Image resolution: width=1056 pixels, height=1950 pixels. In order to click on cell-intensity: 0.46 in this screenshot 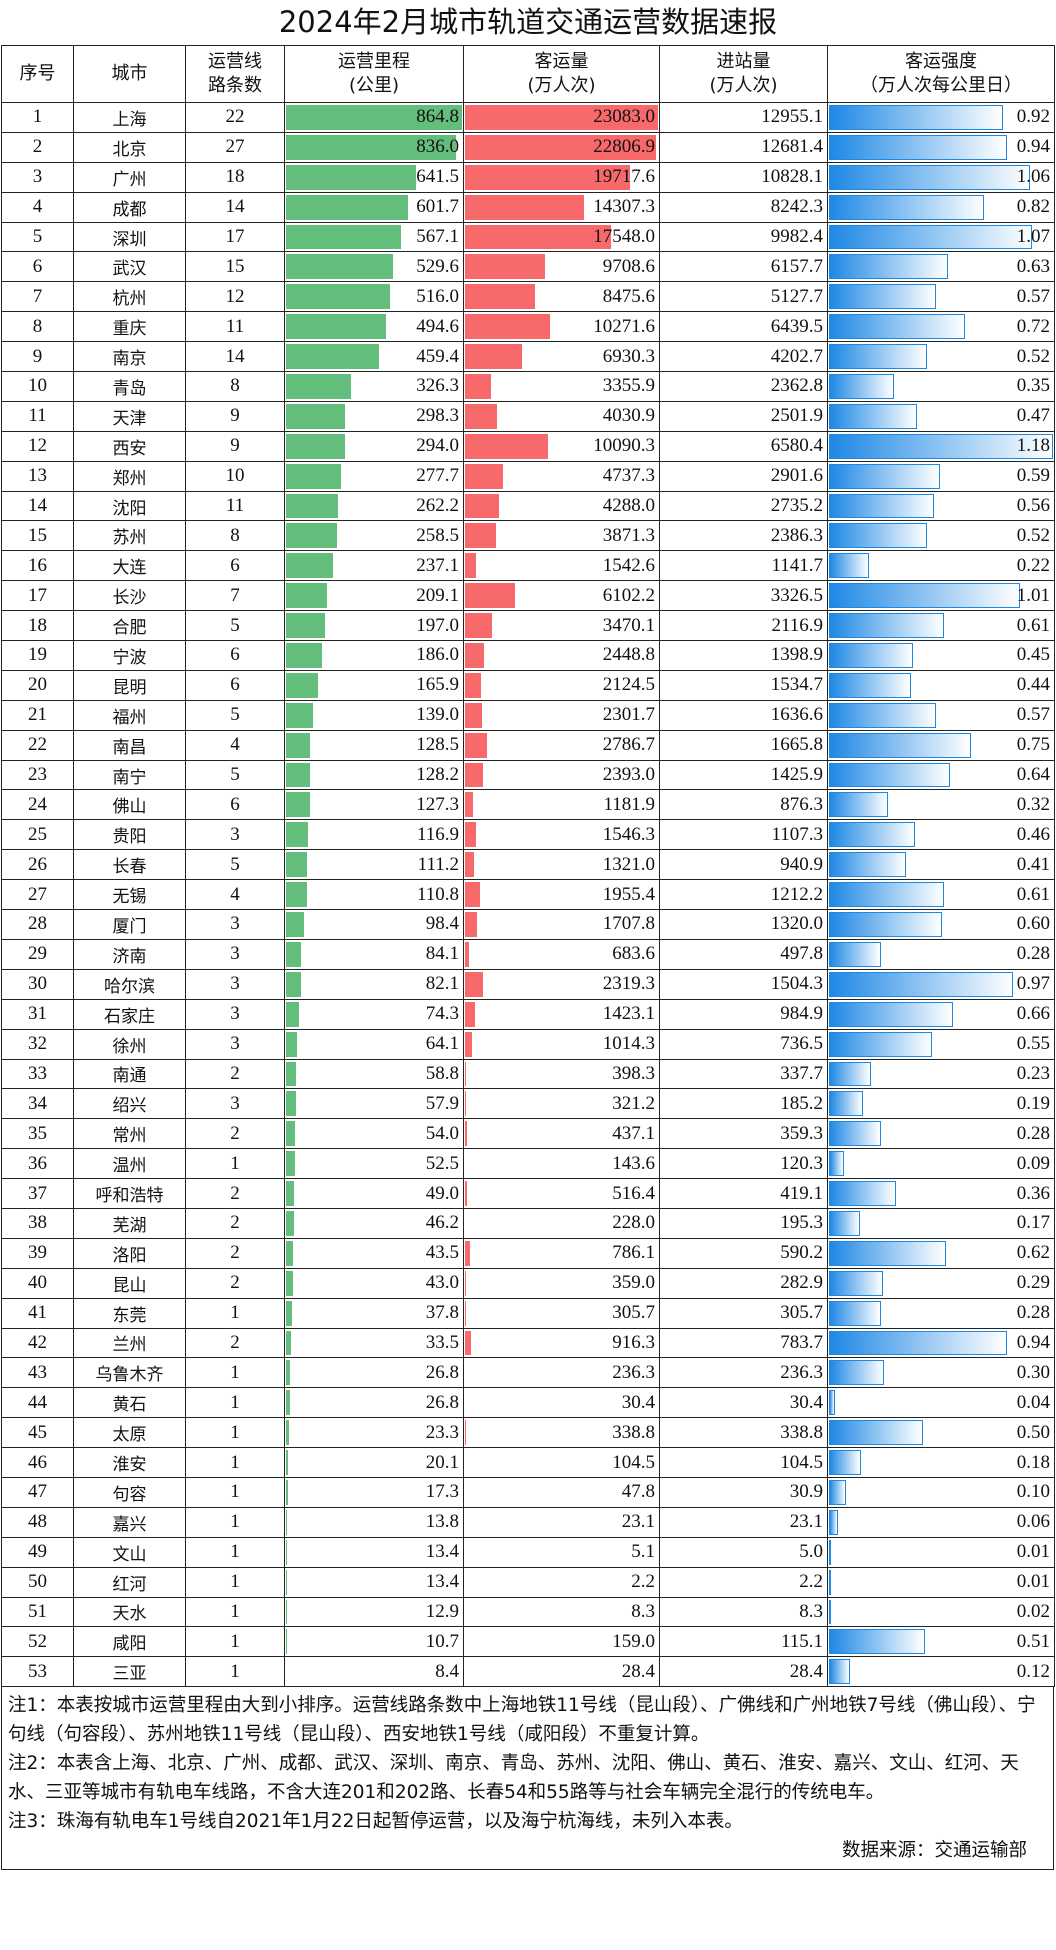, I will do `click(941, 835)`.